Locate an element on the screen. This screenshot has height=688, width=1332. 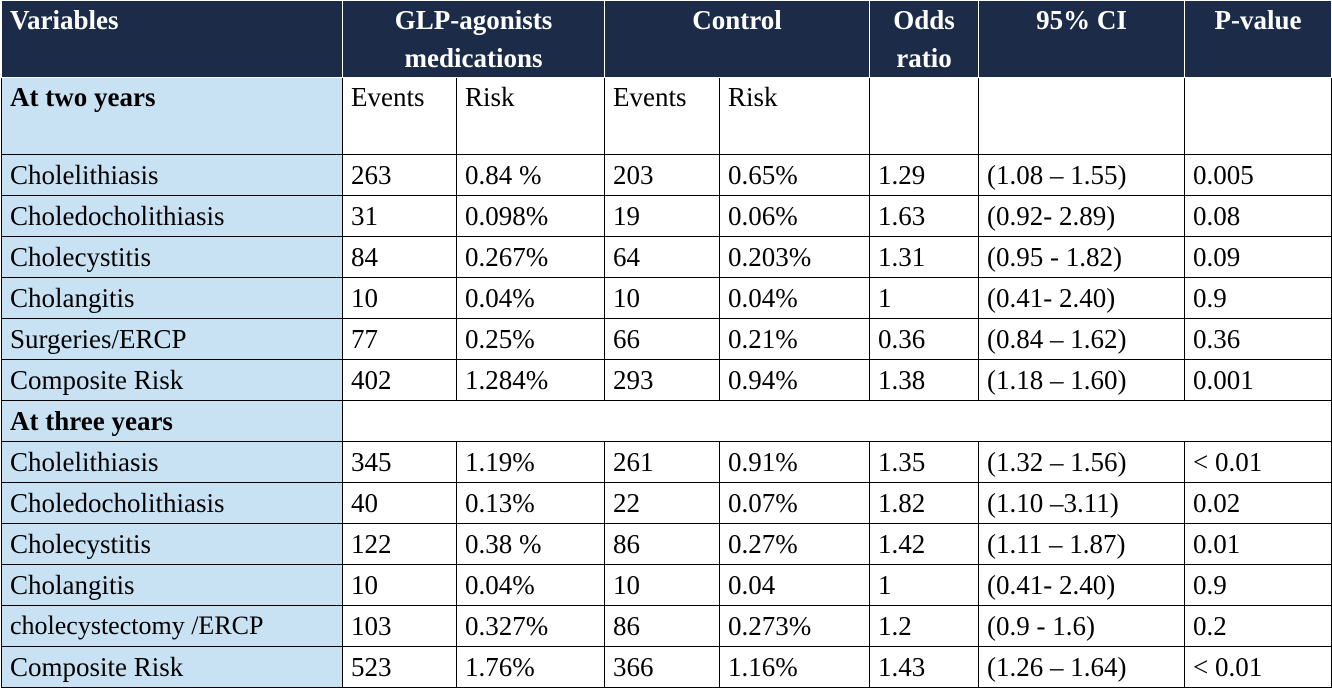
ci-cell: (1.08 – 1.55) is located at coordinates (1082, 175).